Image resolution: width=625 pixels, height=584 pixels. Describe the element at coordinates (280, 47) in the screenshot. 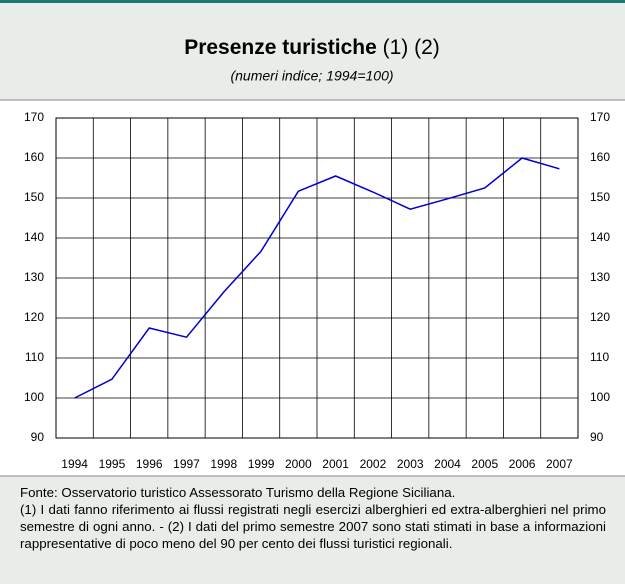

I see `title: Presenze turistiche` at that location.